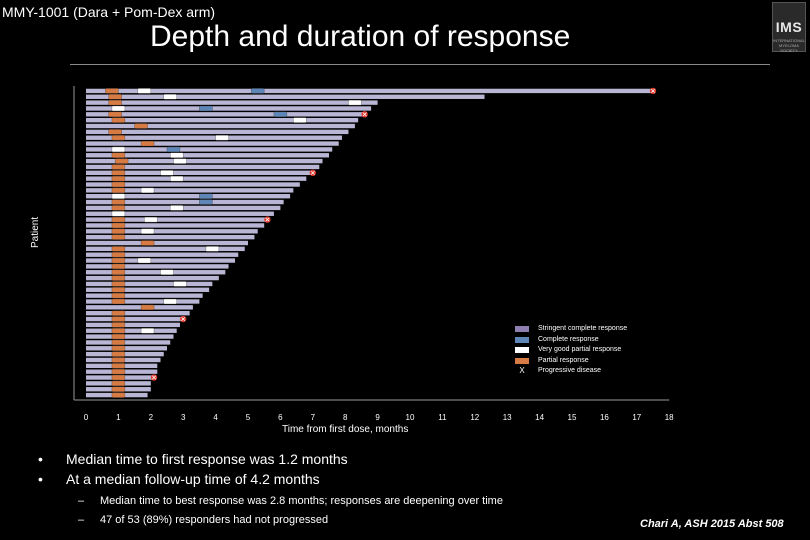  I want to click on legend-swatch-pr, so click(522, 360).